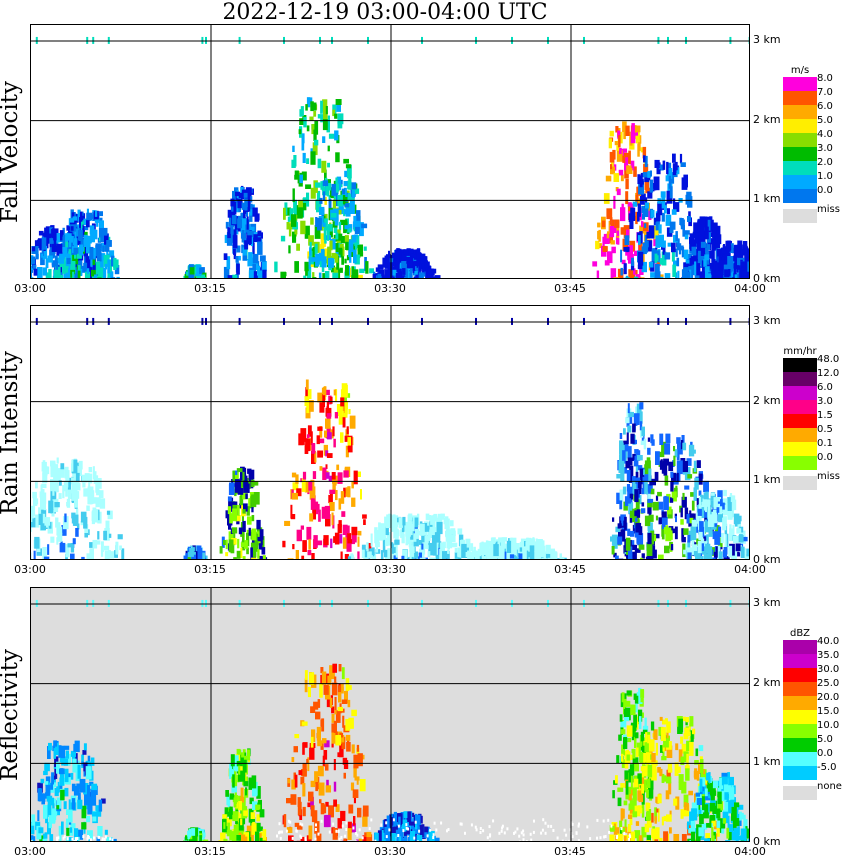 The width and height of the screenshot is (850, 868). Describe the element at coordinates (828, 669) in the screenshot. I see `legend-label: 30.0` at that location.